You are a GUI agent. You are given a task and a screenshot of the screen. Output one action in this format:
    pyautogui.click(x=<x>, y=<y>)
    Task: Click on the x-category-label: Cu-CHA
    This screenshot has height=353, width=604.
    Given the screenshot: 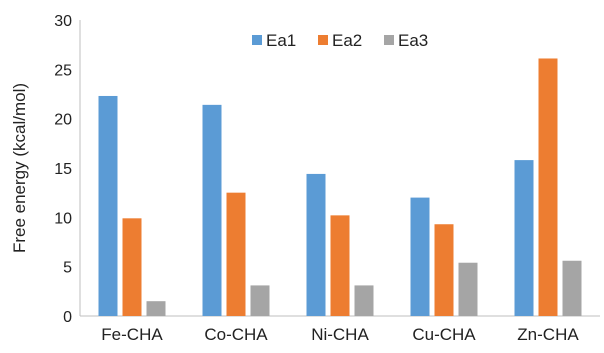 What is the action you would take?
    pyautogui.click(x=444, y=334)
    